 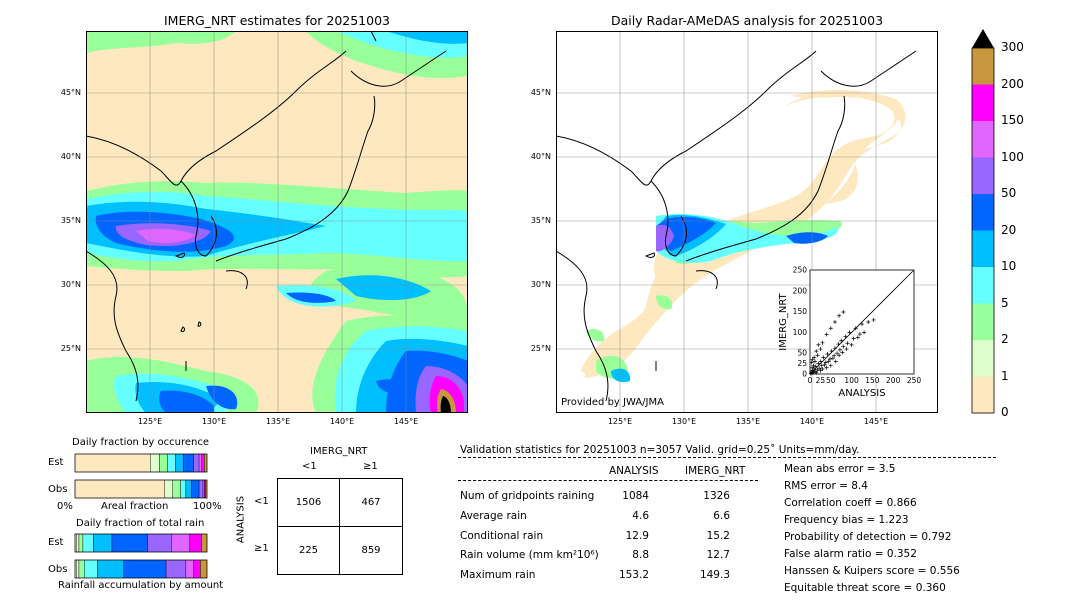 What do you see at coordinates (715, 471) in the screenshot?
I see `stats-col-imerg: IMERG_NRT` at bounding box center [715, 471].